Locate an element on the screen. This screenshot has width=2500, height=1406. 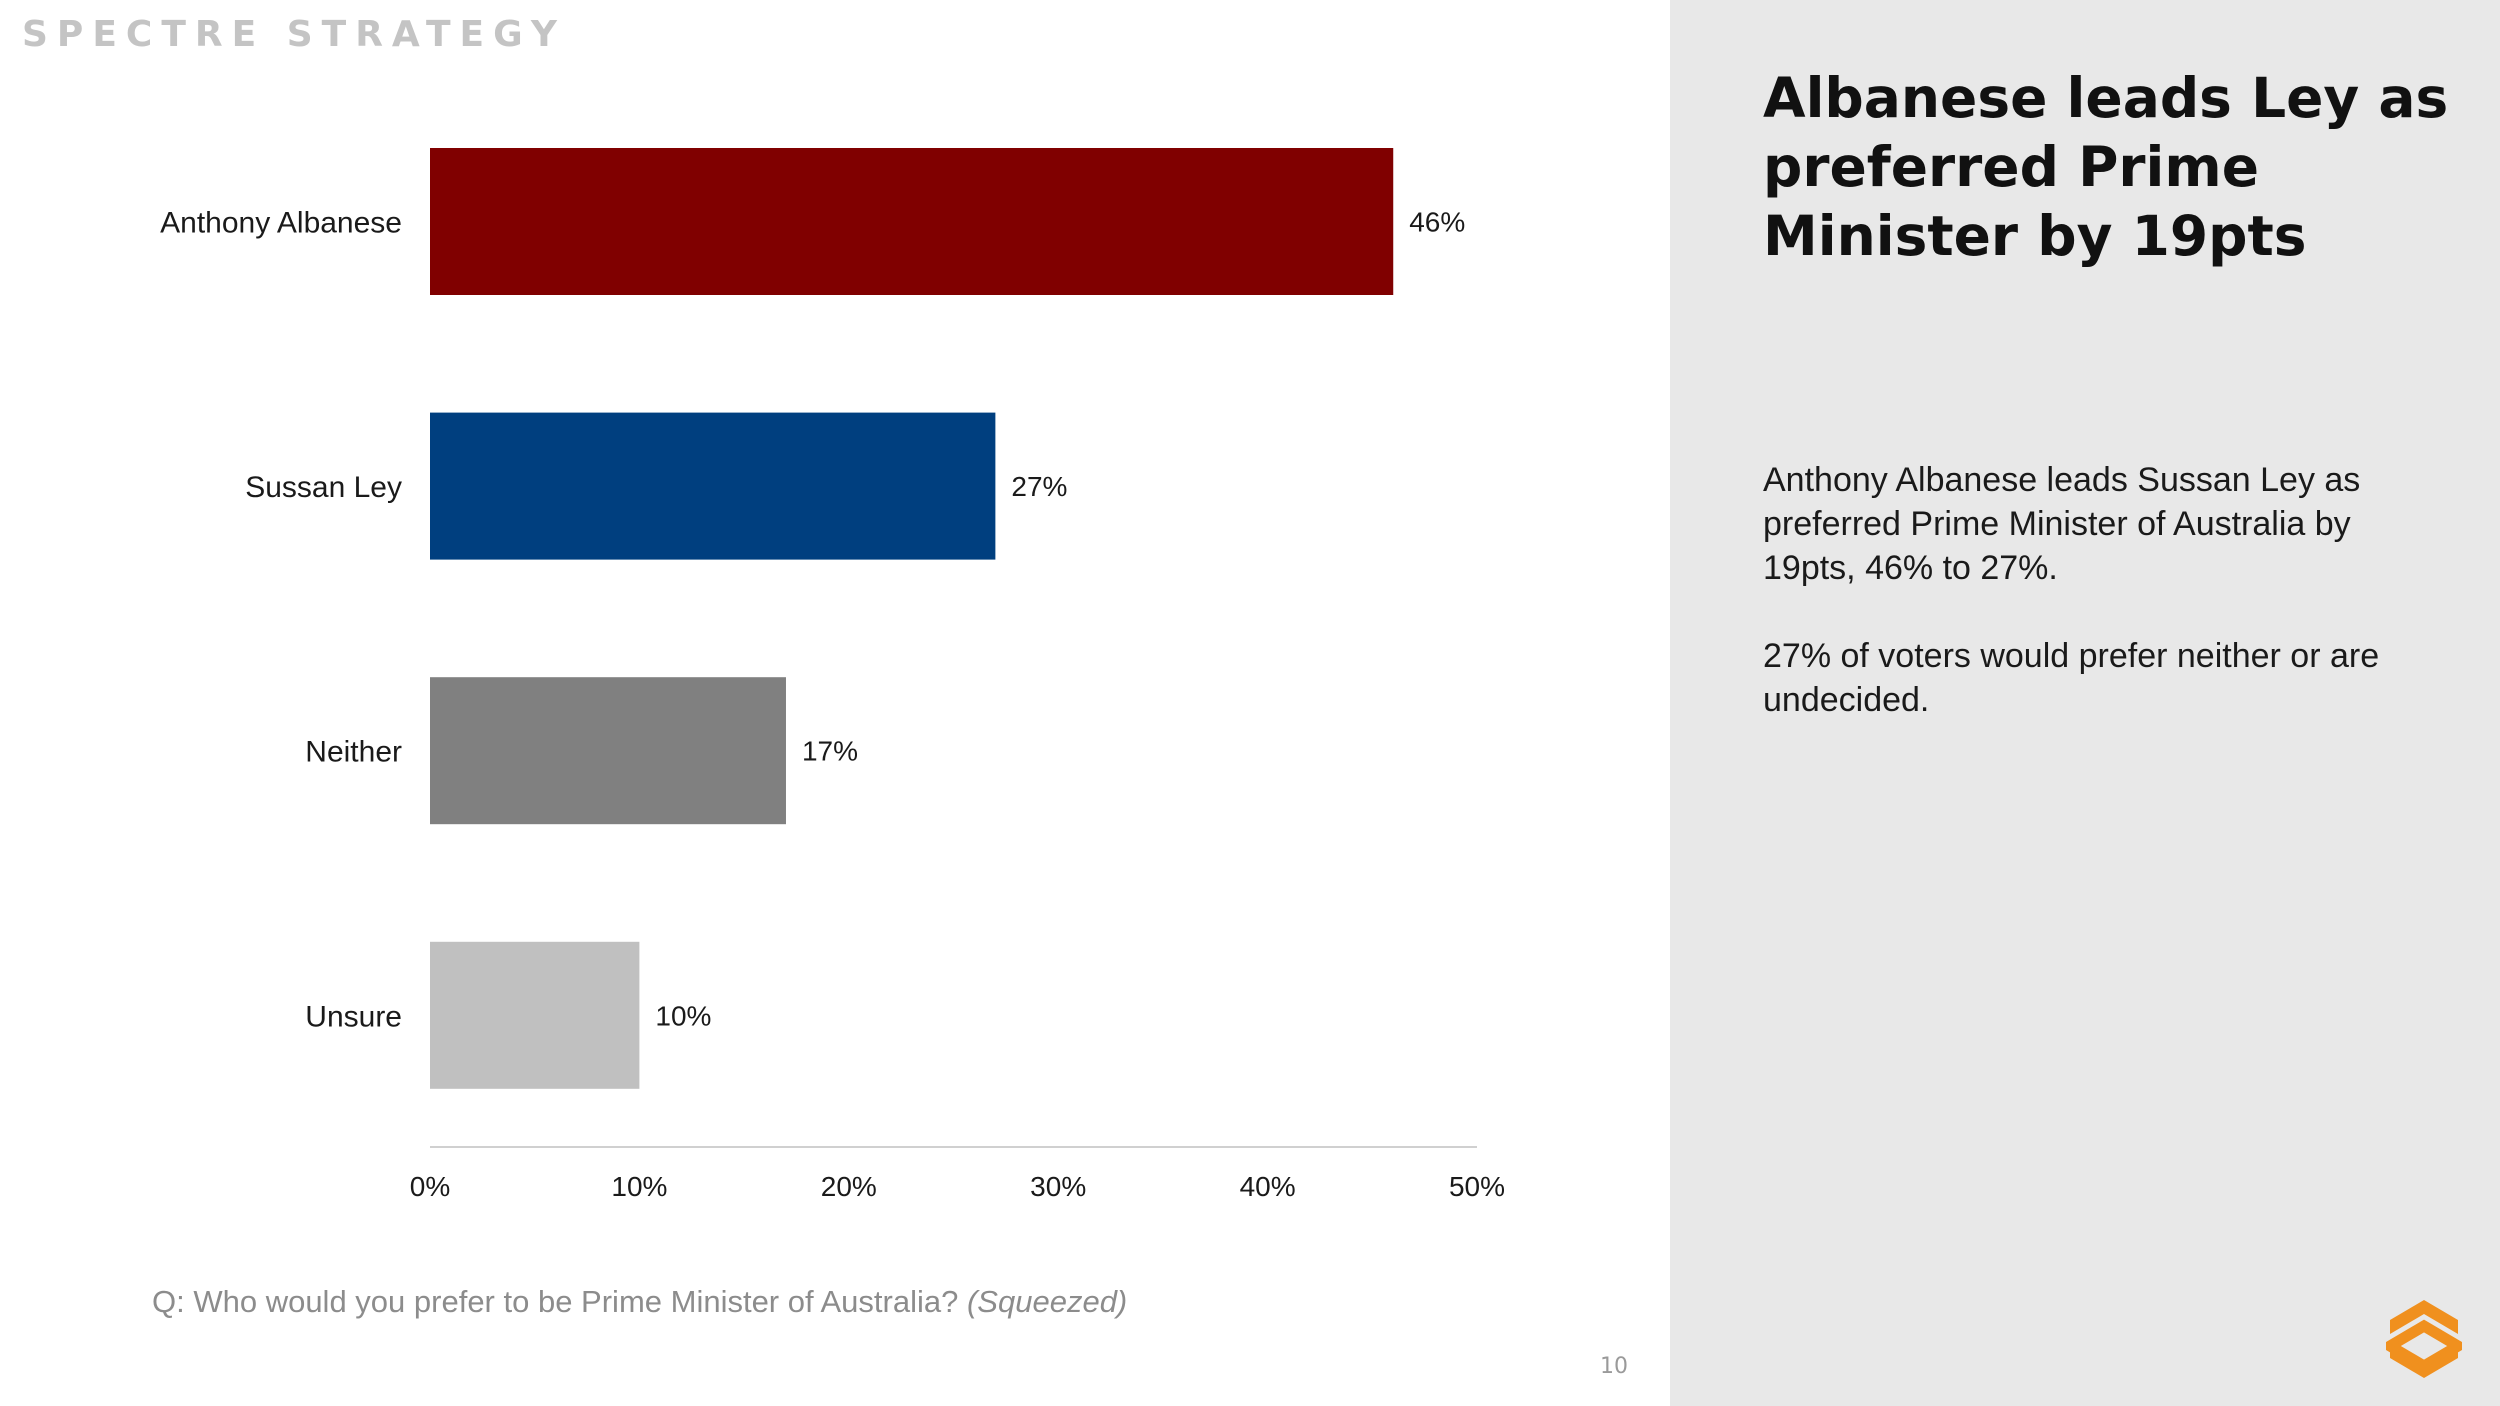
data-label: 27% is located at coordinates (1039, 486).